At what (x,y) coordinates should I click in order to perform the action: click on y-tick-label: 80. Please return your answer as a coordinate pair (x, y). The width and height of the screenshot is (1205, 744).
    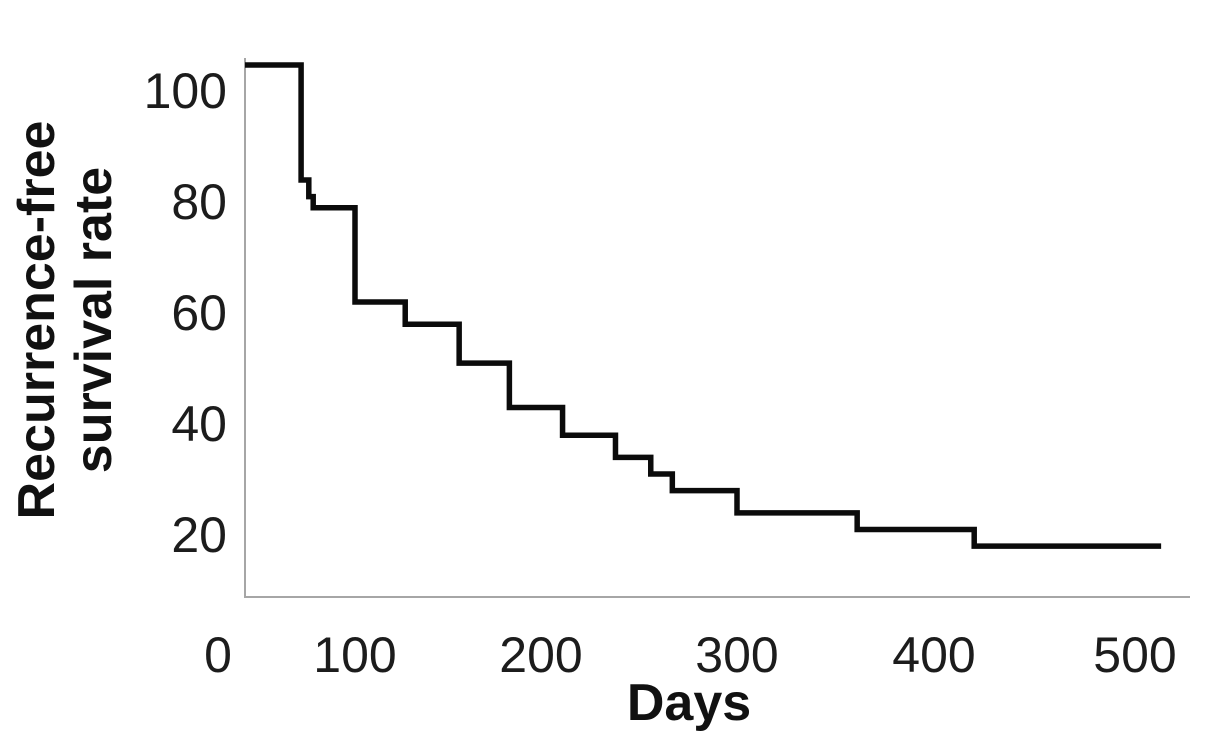
    Looking at the image, I should click on (199, 202).